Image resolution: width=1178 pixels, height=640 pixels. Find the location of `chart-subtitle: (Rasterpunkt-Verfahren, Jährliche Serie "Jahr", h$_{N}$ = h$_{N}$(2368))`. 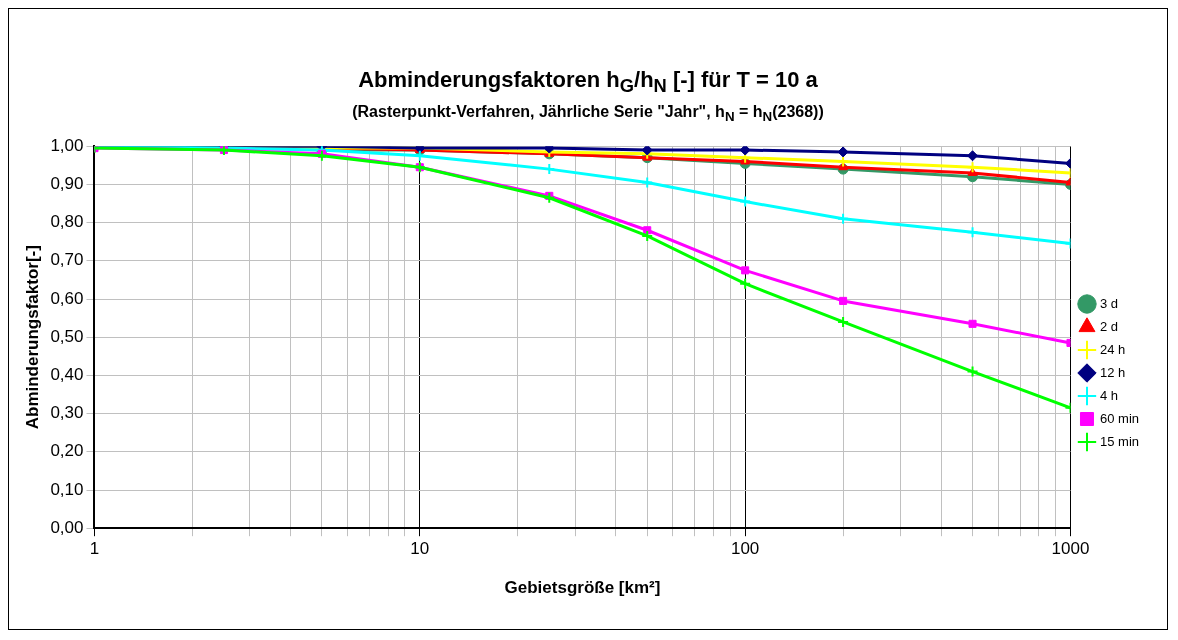

chart-subtitle: (Rasterpunkt-Verfahren, Jährliche Serie "Jahr", h$_{N}$ = h$_{N}$(2368)) is located at coordinates (588, 114).